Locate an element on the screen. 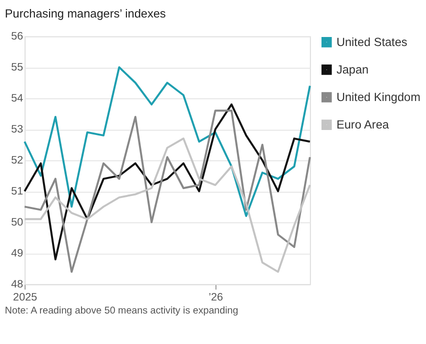 The height and width of the screenshot is (344, 426). y-tick-label: 53 is located at coordinates (17, 130).